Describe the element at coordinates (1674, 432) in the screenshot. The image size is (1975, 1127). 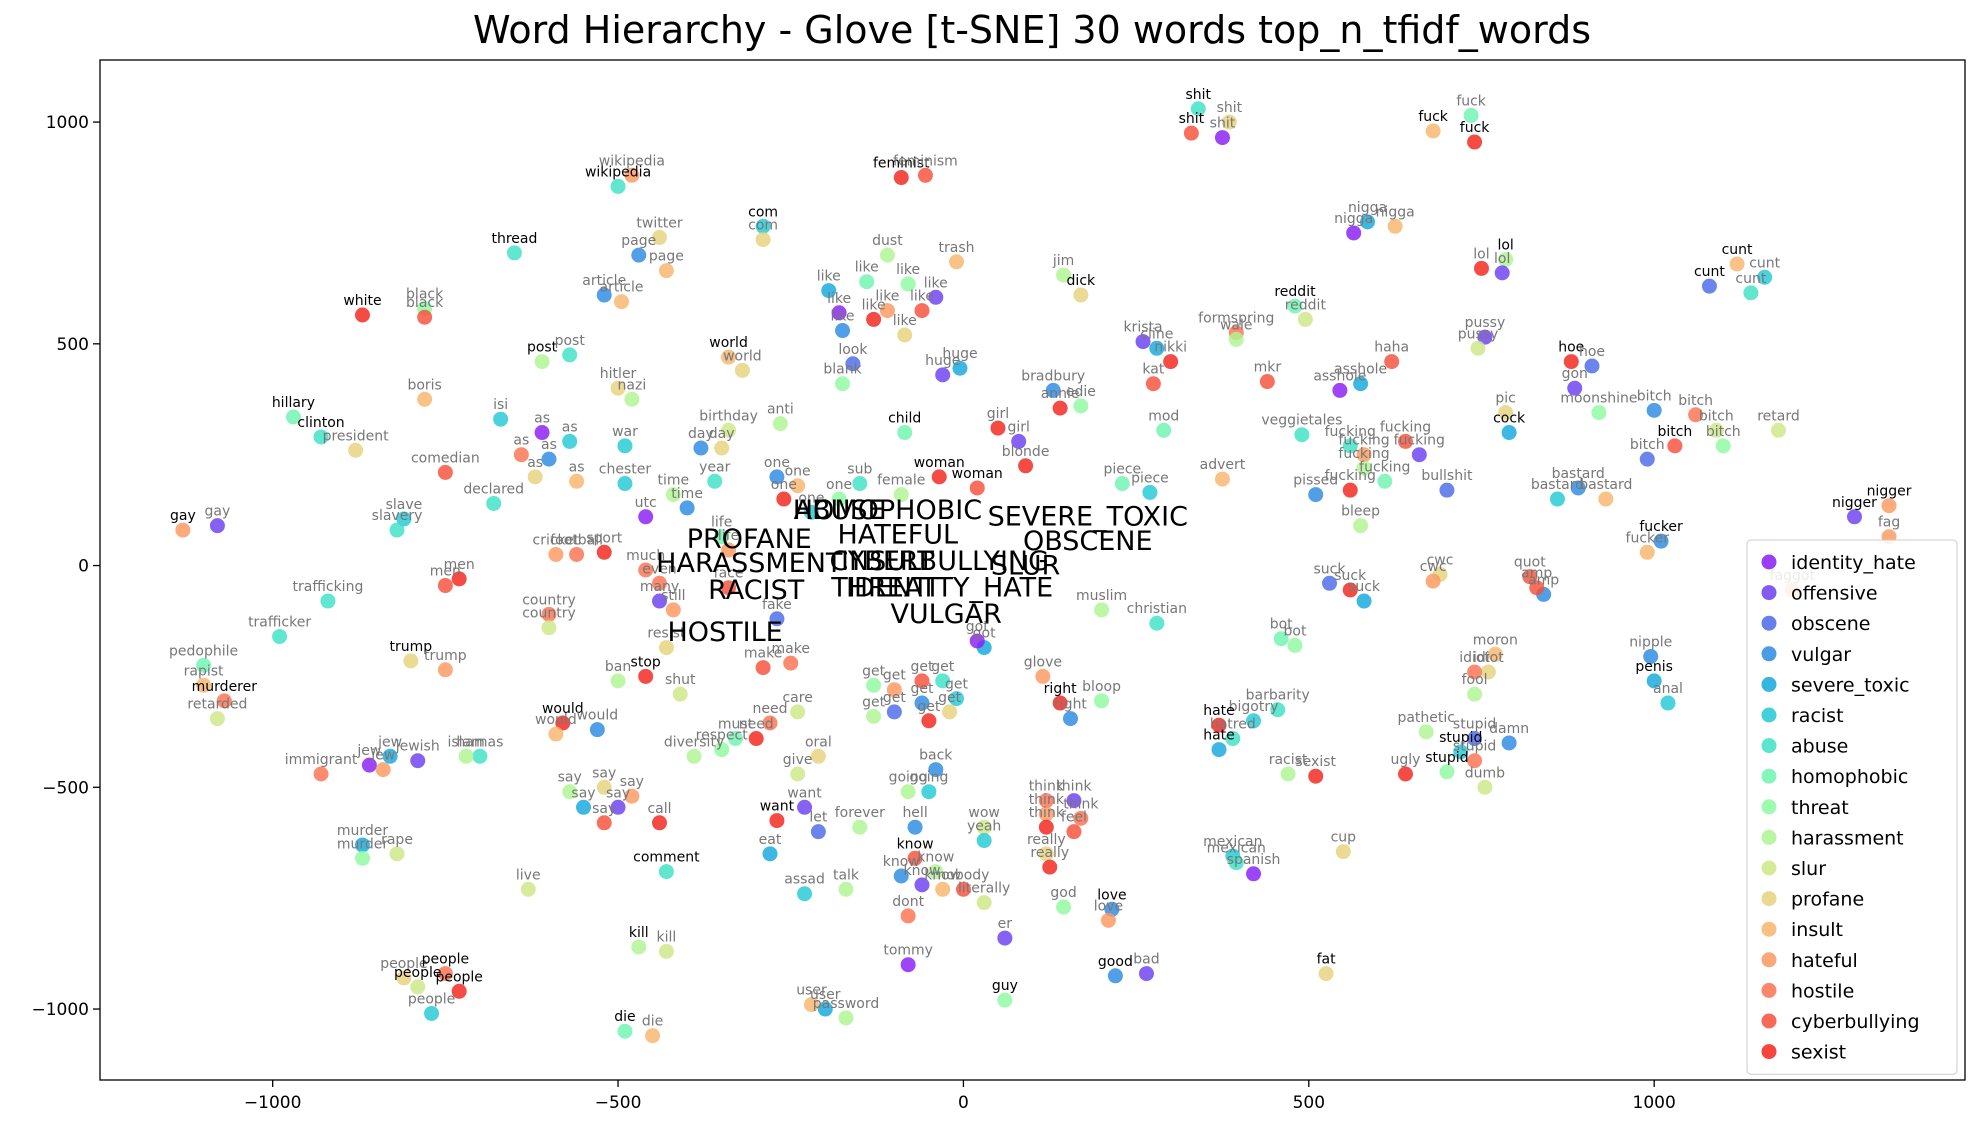
I see `word-label: bitch` at that location.